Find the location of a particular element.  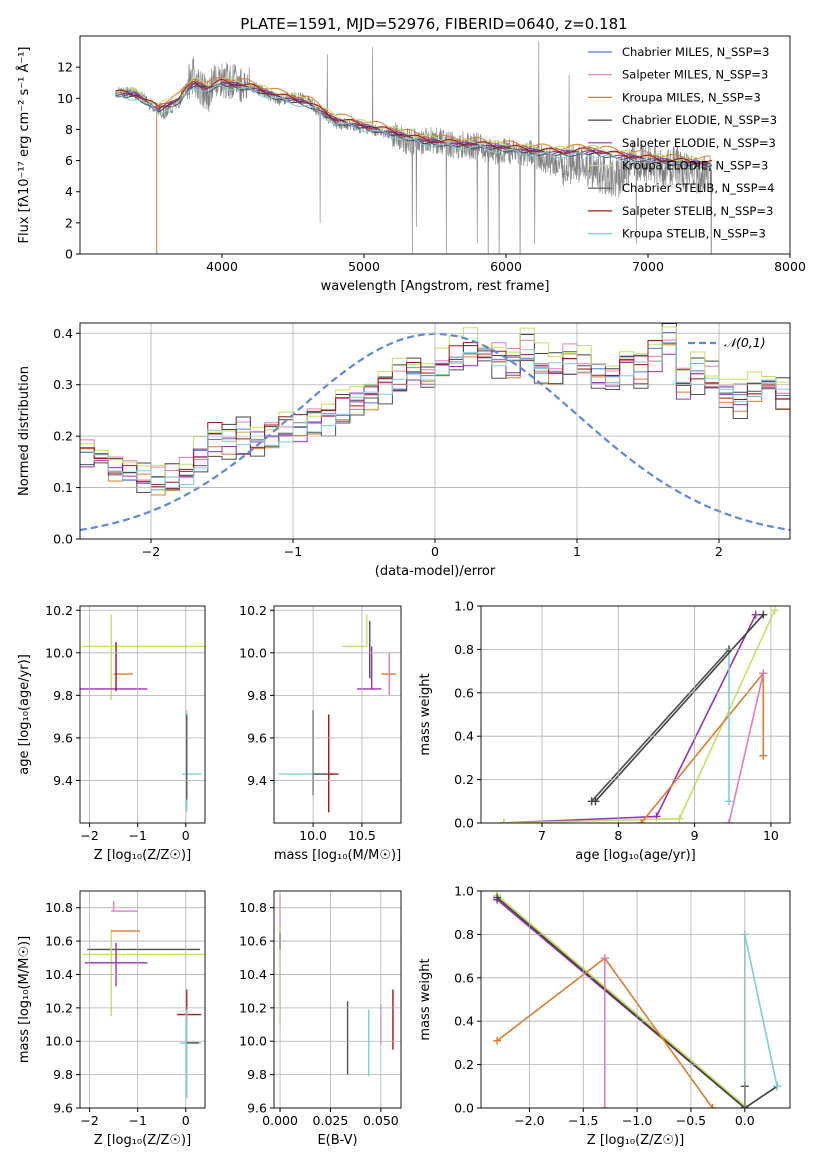

y-tick-label: 6 is located at coordinates (69, 160).